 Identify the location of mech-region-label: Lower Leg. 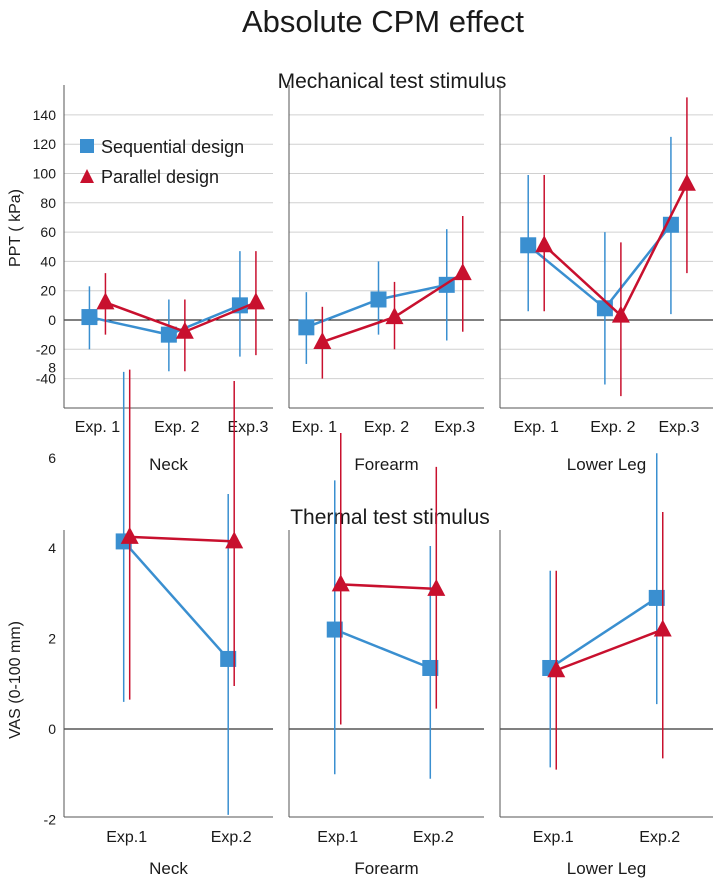
(606, 464).